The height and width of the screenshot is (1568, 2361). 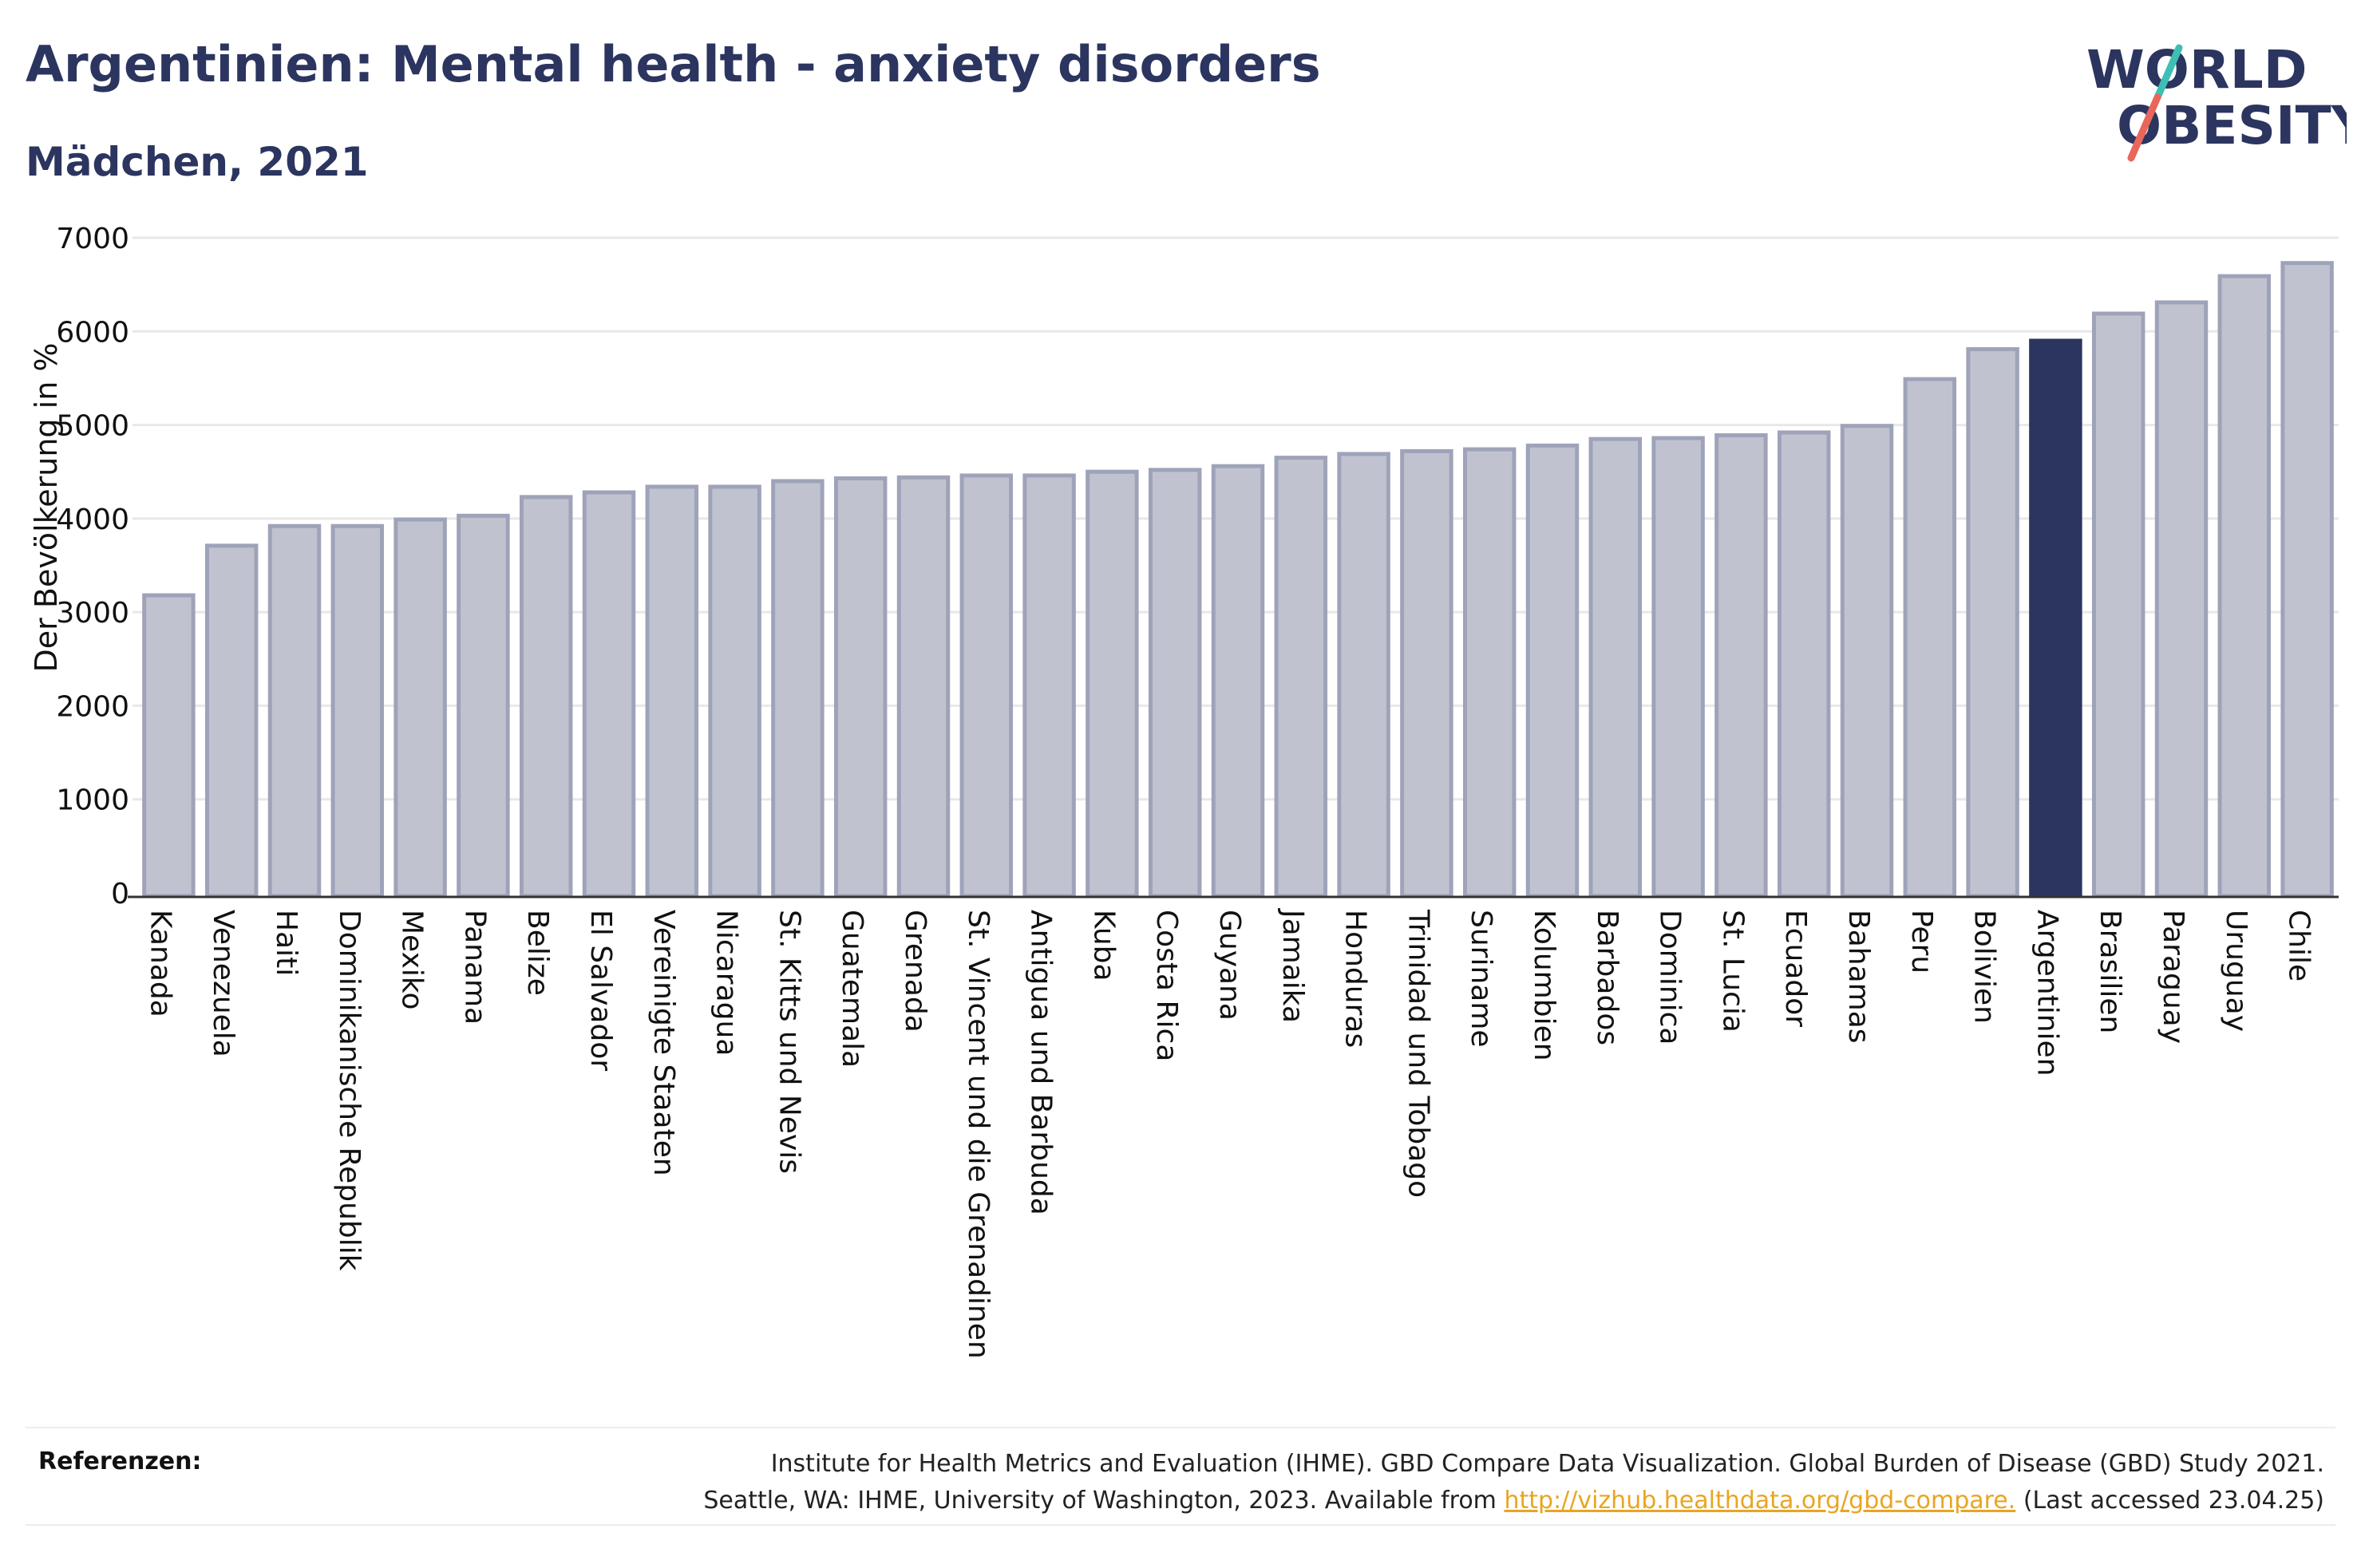 What do you see at coordinates (546, 697) in the screenshot?
I see `bar-belize` at bounding box center [546, 697].